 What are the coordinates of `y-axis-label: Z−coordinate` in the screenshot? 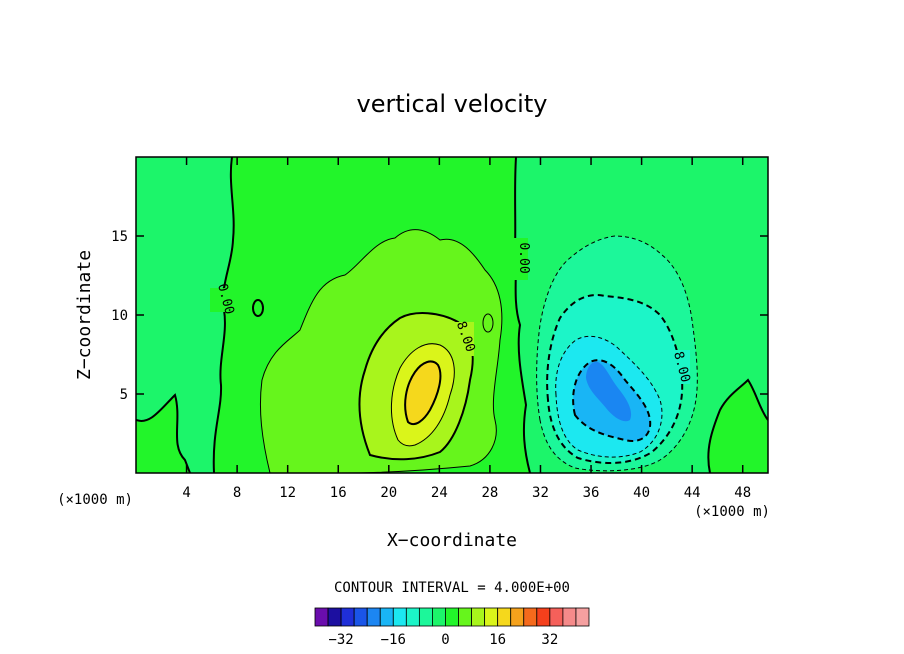 It's located at (84, 315).